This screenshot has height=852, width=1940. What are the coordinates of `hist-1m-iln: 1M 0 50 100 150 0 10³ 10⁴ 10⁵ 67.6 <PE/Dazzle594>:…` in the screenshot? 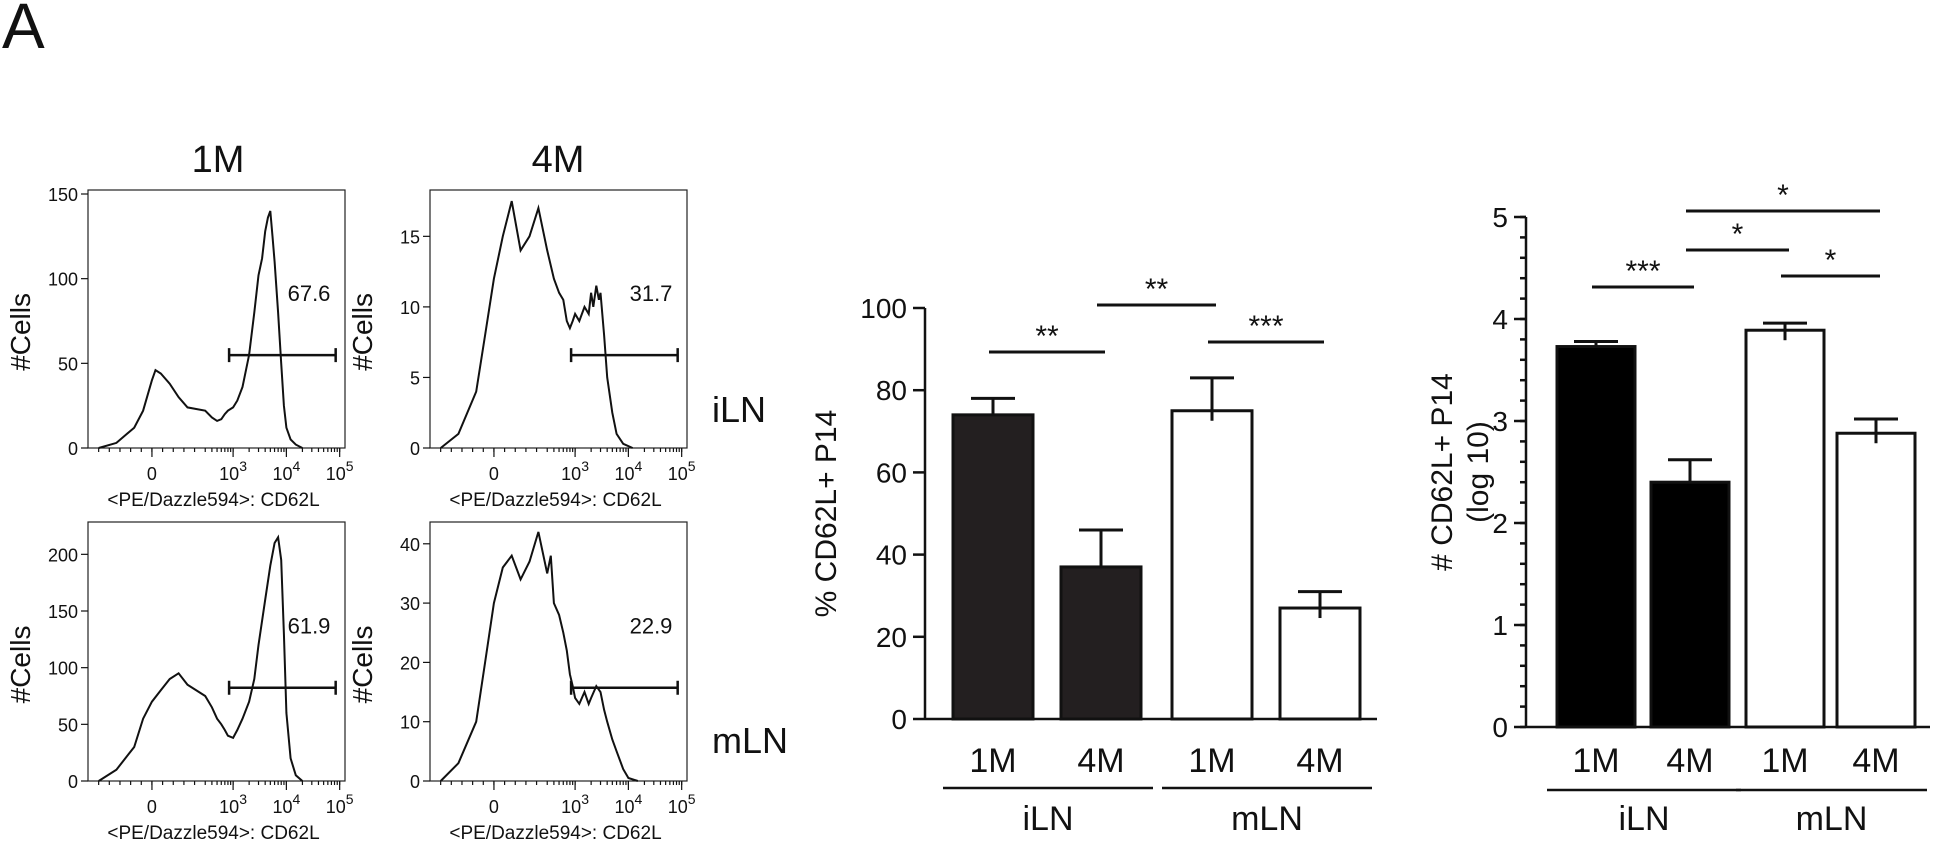 It's located at (179, 325).